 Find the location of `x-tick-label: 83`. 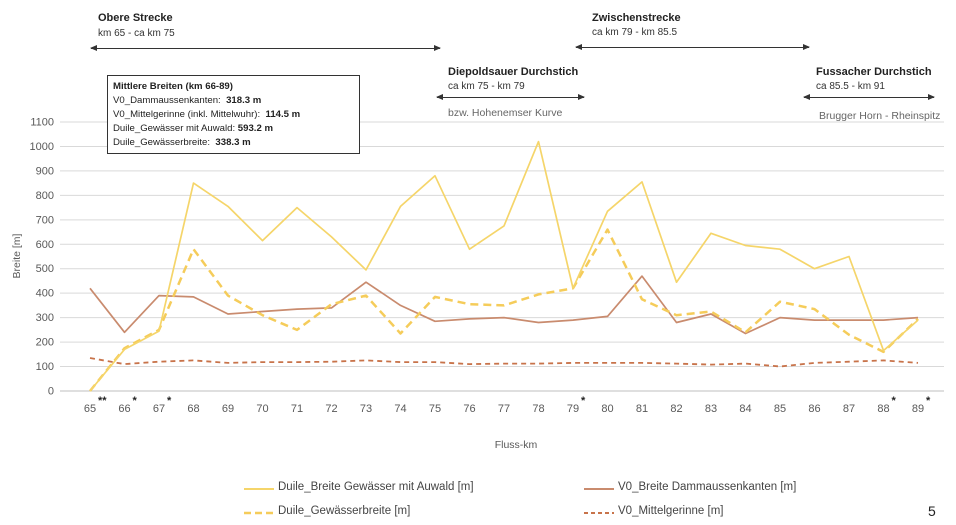

x-tick-label: 83 is located at coordinates (711, 409).